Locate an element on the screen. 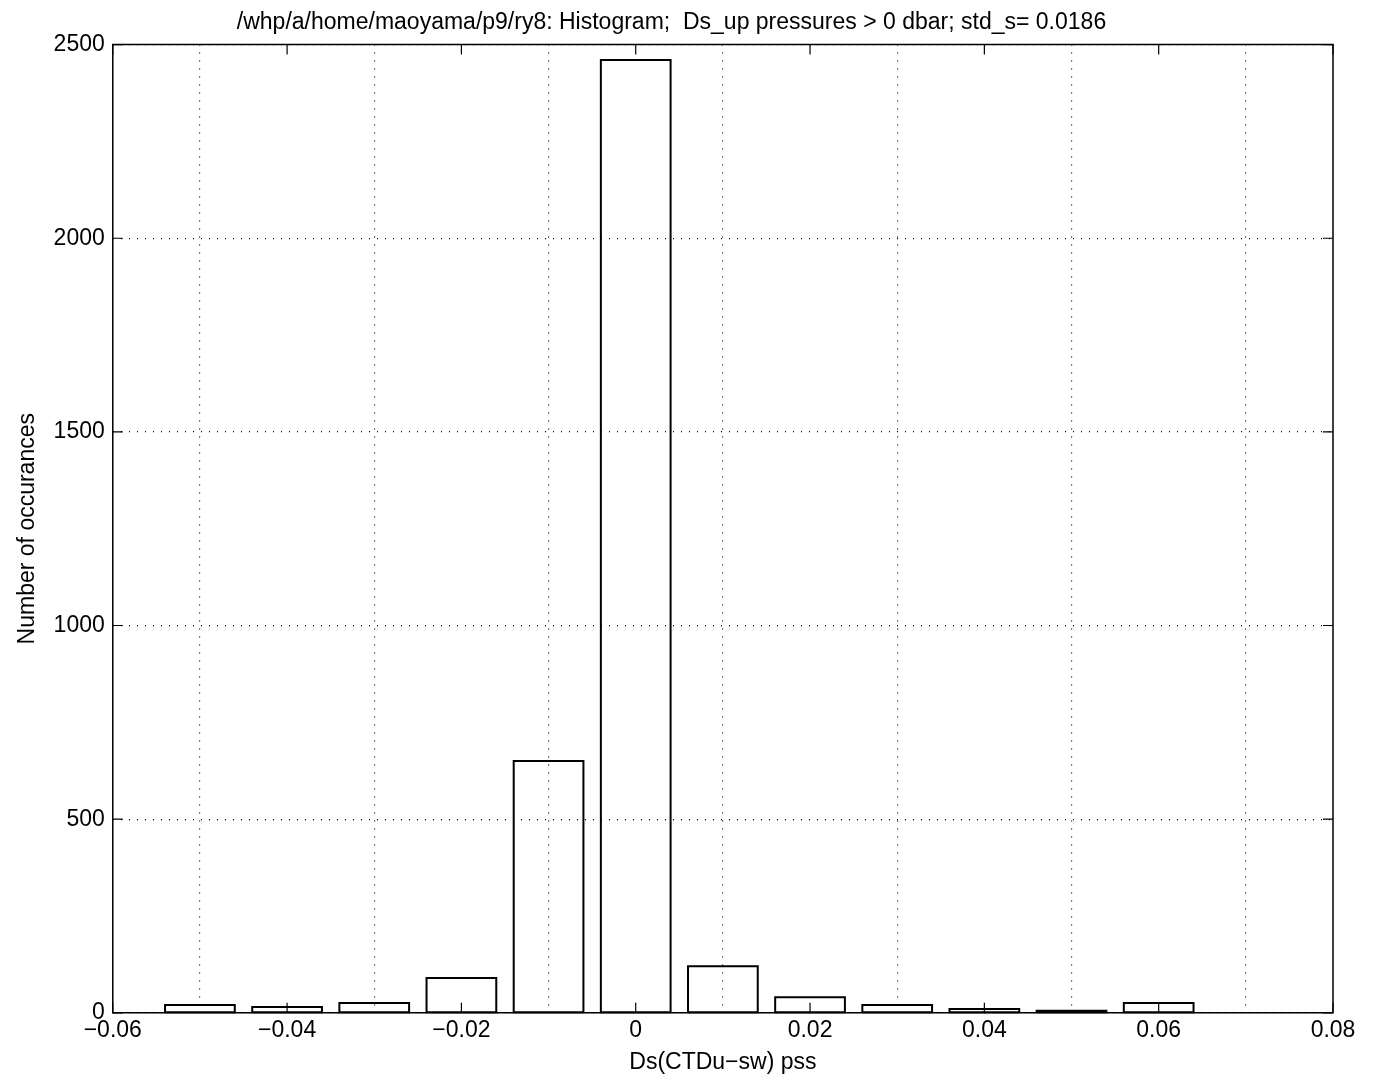  x-tick-label: 0.04 is located at coordinates (984, 1028).